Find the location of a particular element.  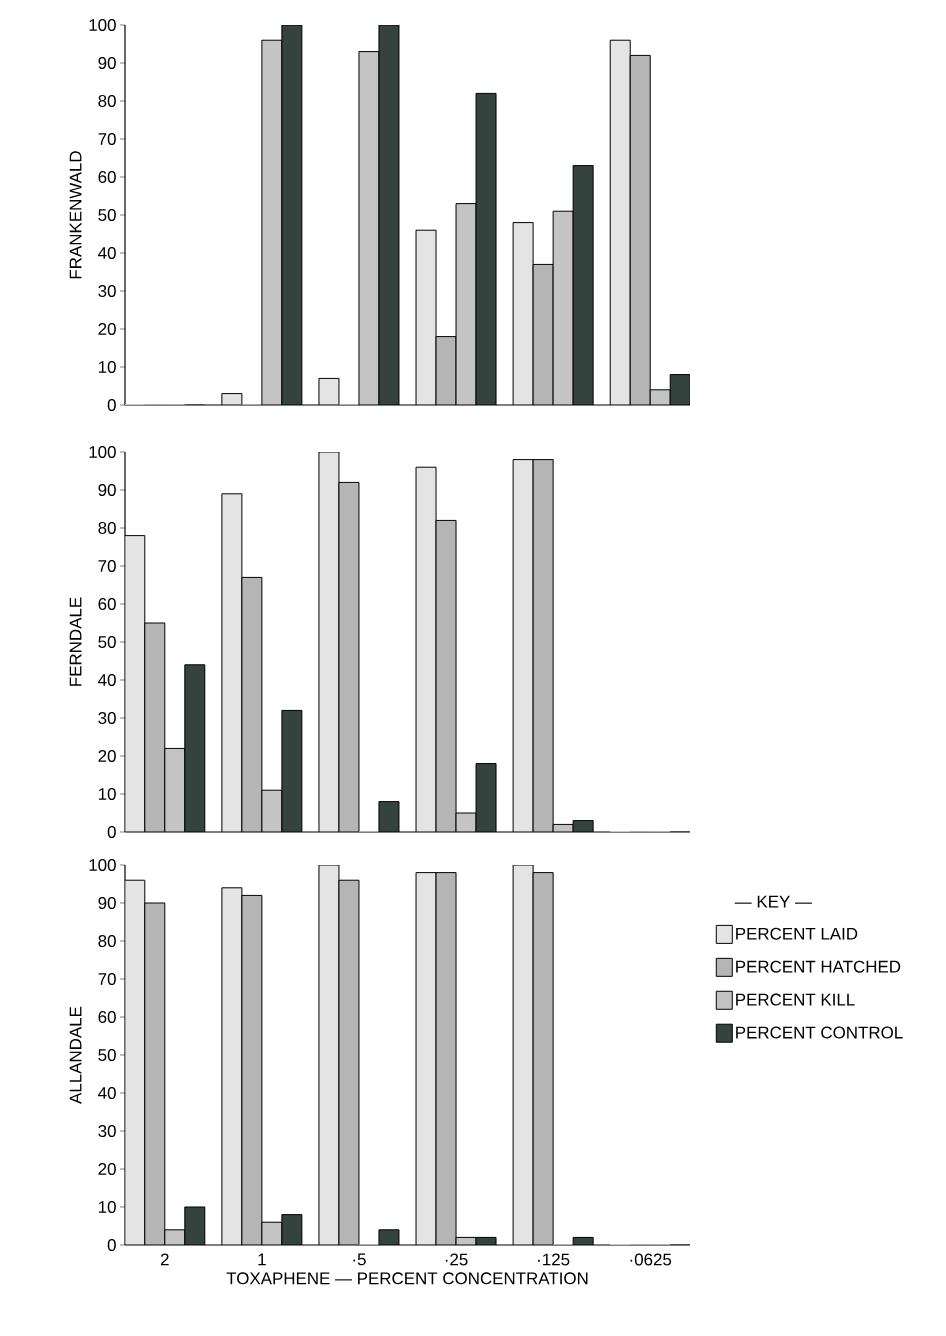

x-tick-label: ·5 is located at coordinates (359, 1259).